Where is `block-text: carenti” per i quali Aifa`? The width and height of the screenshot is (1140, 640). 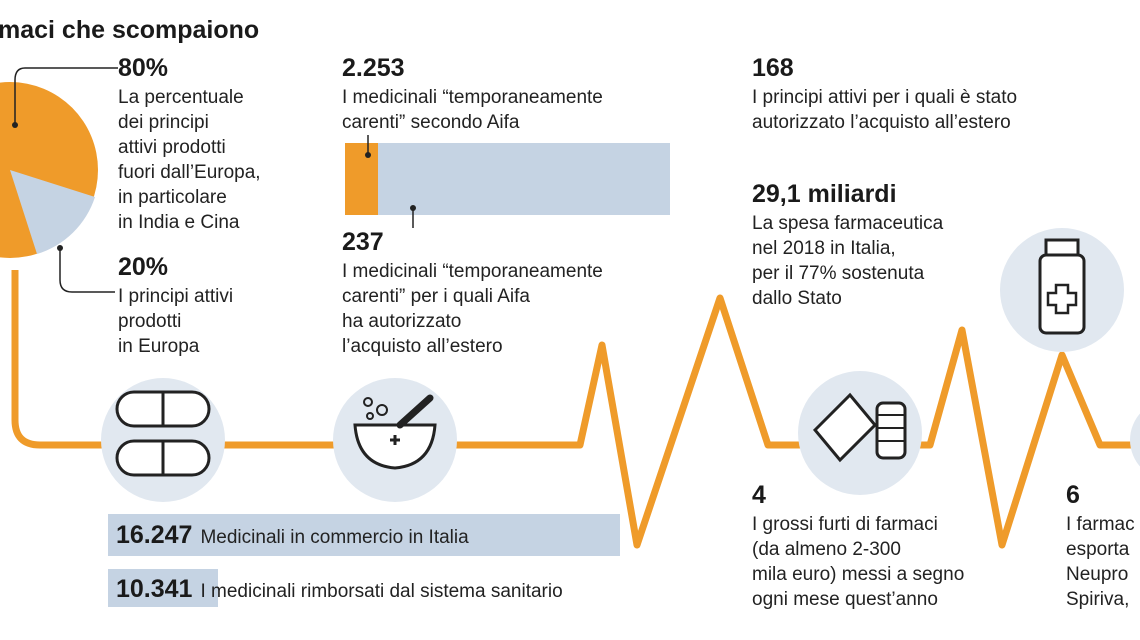
block-text: carenti” per i quali Aifa is located at coordinates (436, 296).